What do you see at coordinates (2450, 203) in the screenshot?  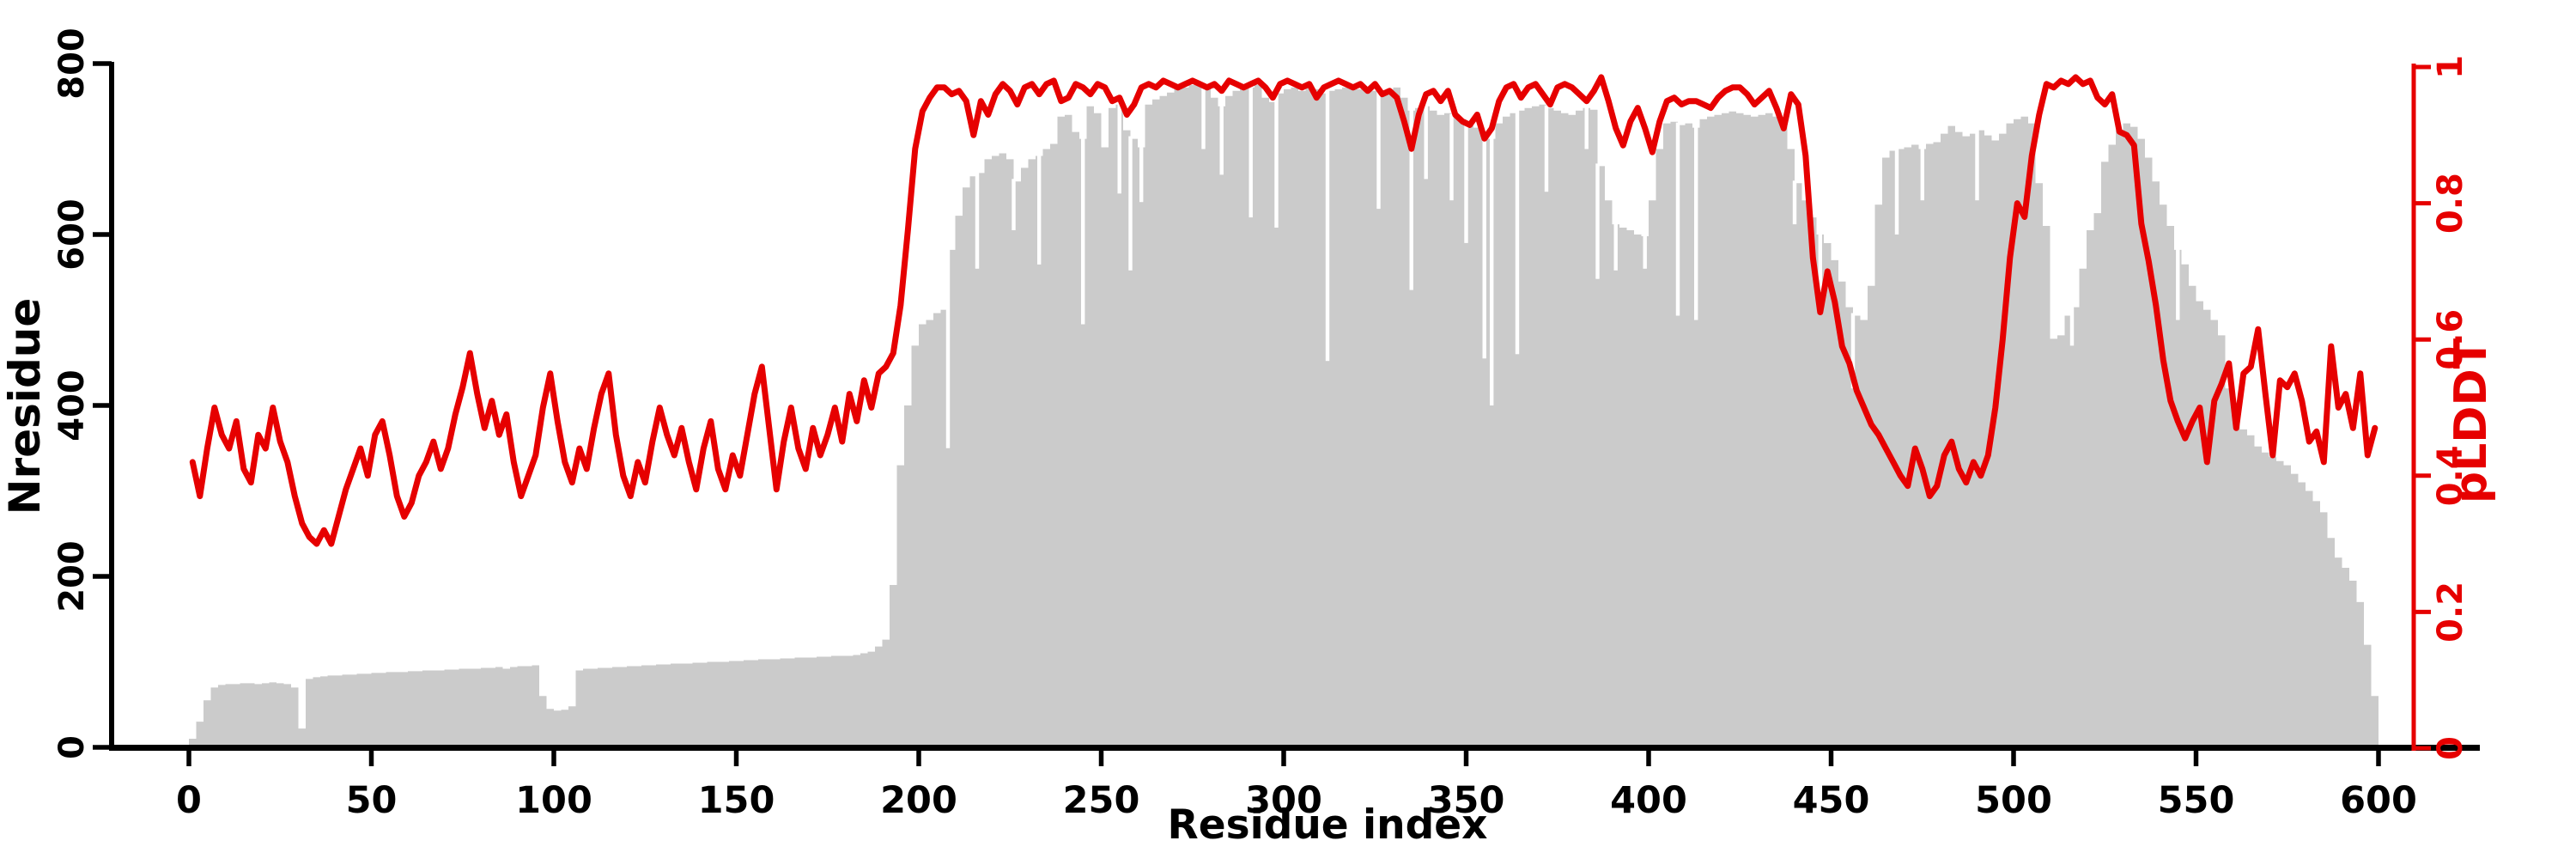 I see `right-axis-tick-label: 0.8` at bounding box center [2450, 203].